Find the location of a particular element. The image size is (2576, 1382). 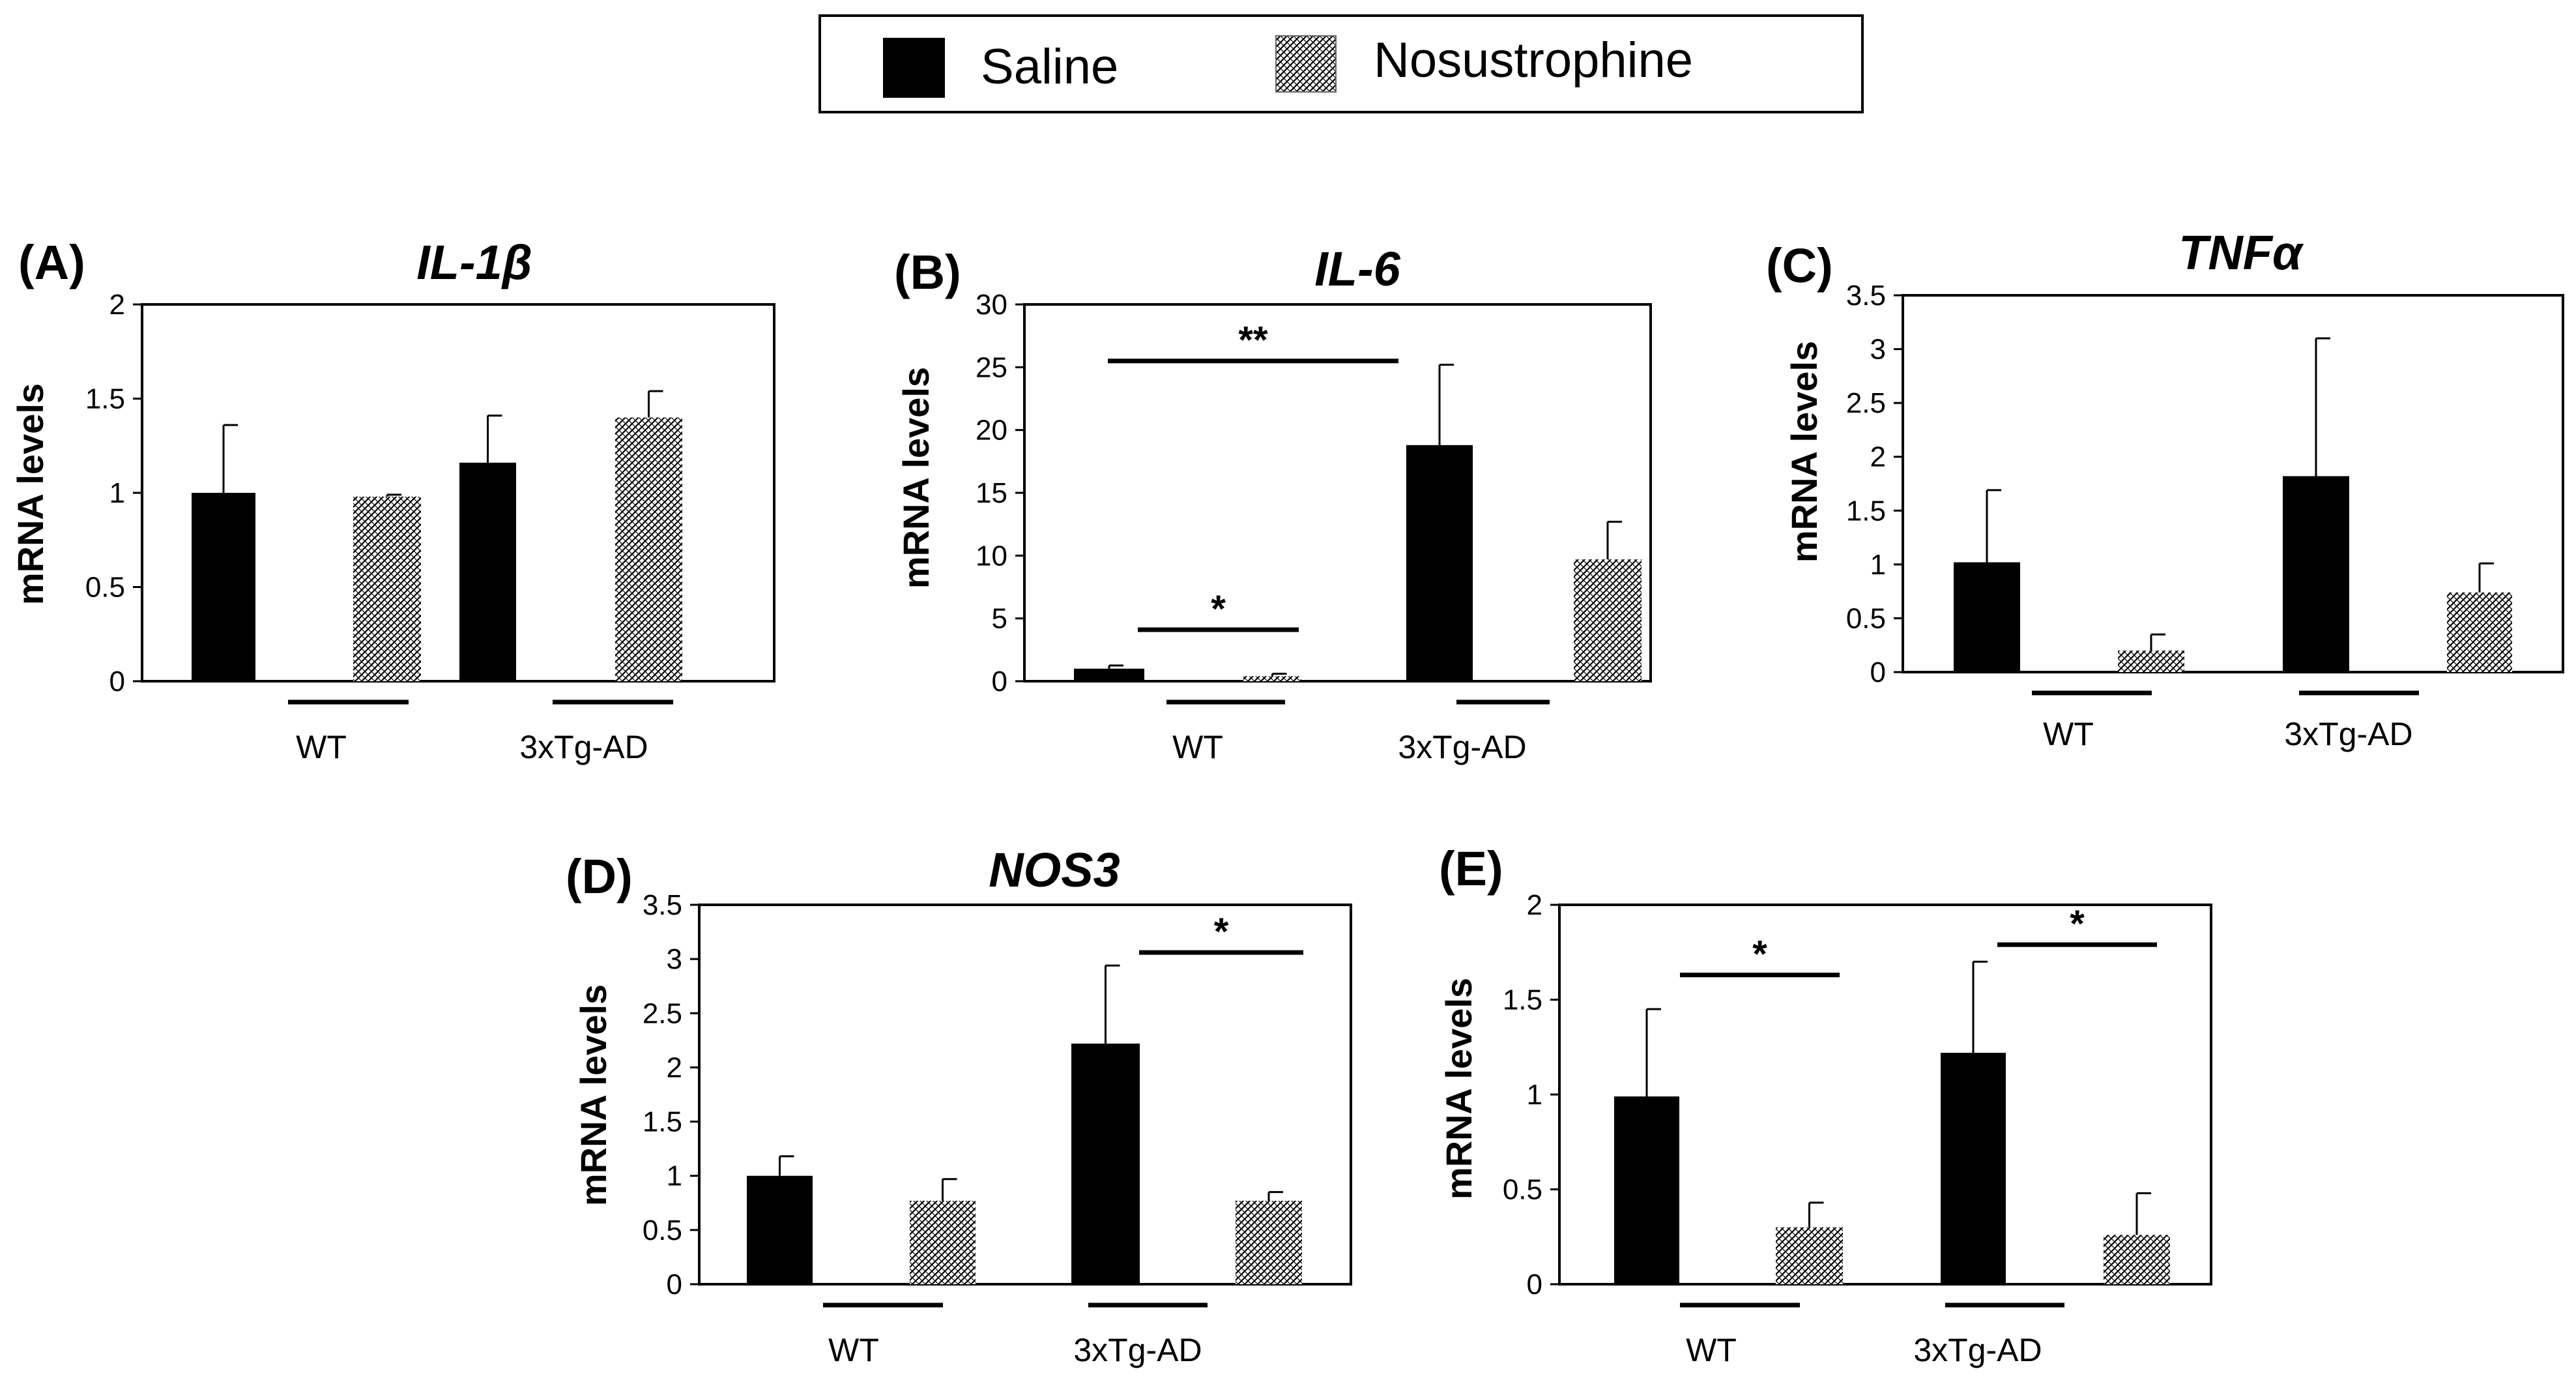

panel-e-y-tick-label: 1 is located at coordinates (1534, 1095).